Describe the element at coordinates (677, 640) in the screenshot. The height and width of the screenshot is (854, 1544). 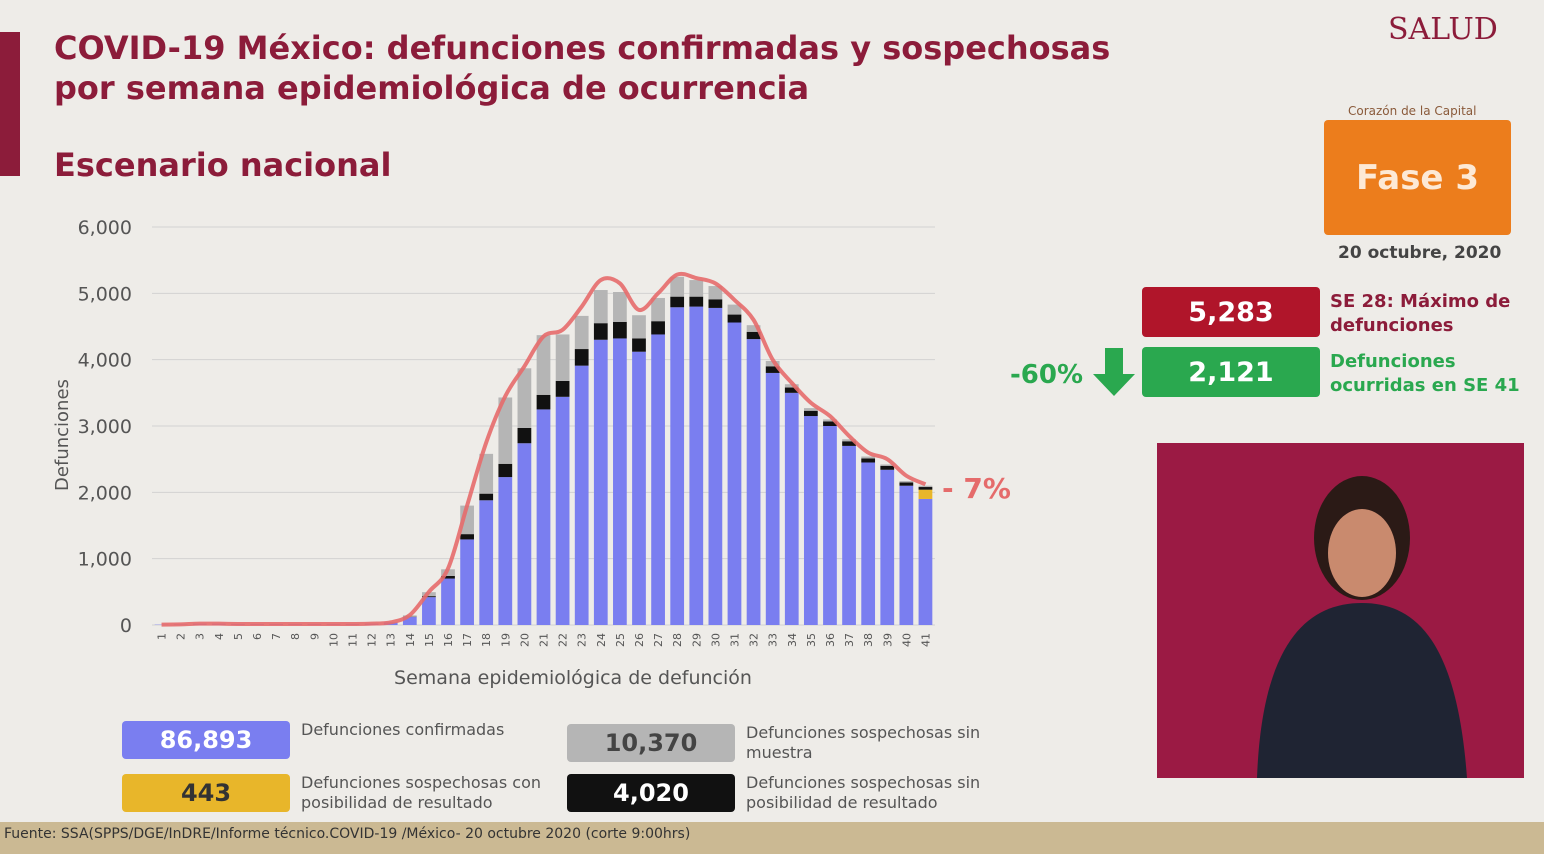
I see `x-tick-label: 28` at that location.